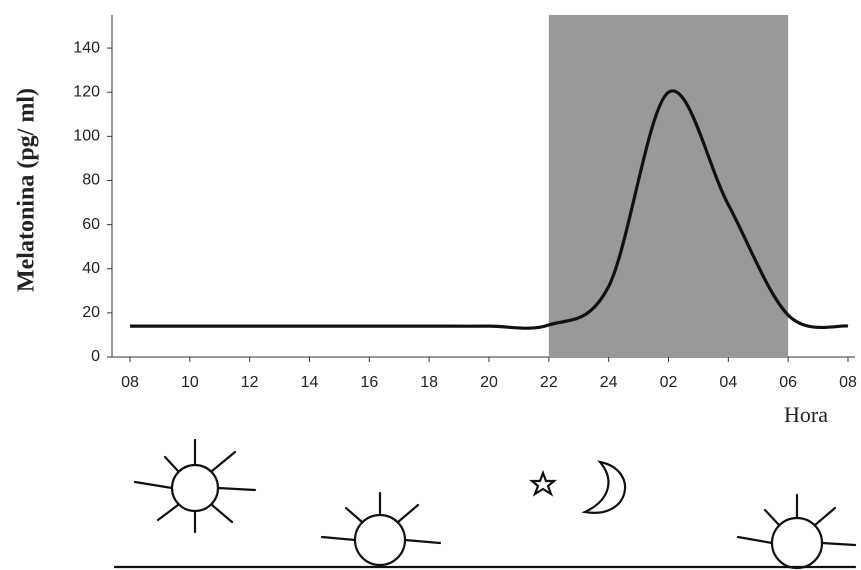  What do you see at coordinates (549, 382) in the screenshot?
I see `x-tick-label: 22` at bounding box center [549, 382].